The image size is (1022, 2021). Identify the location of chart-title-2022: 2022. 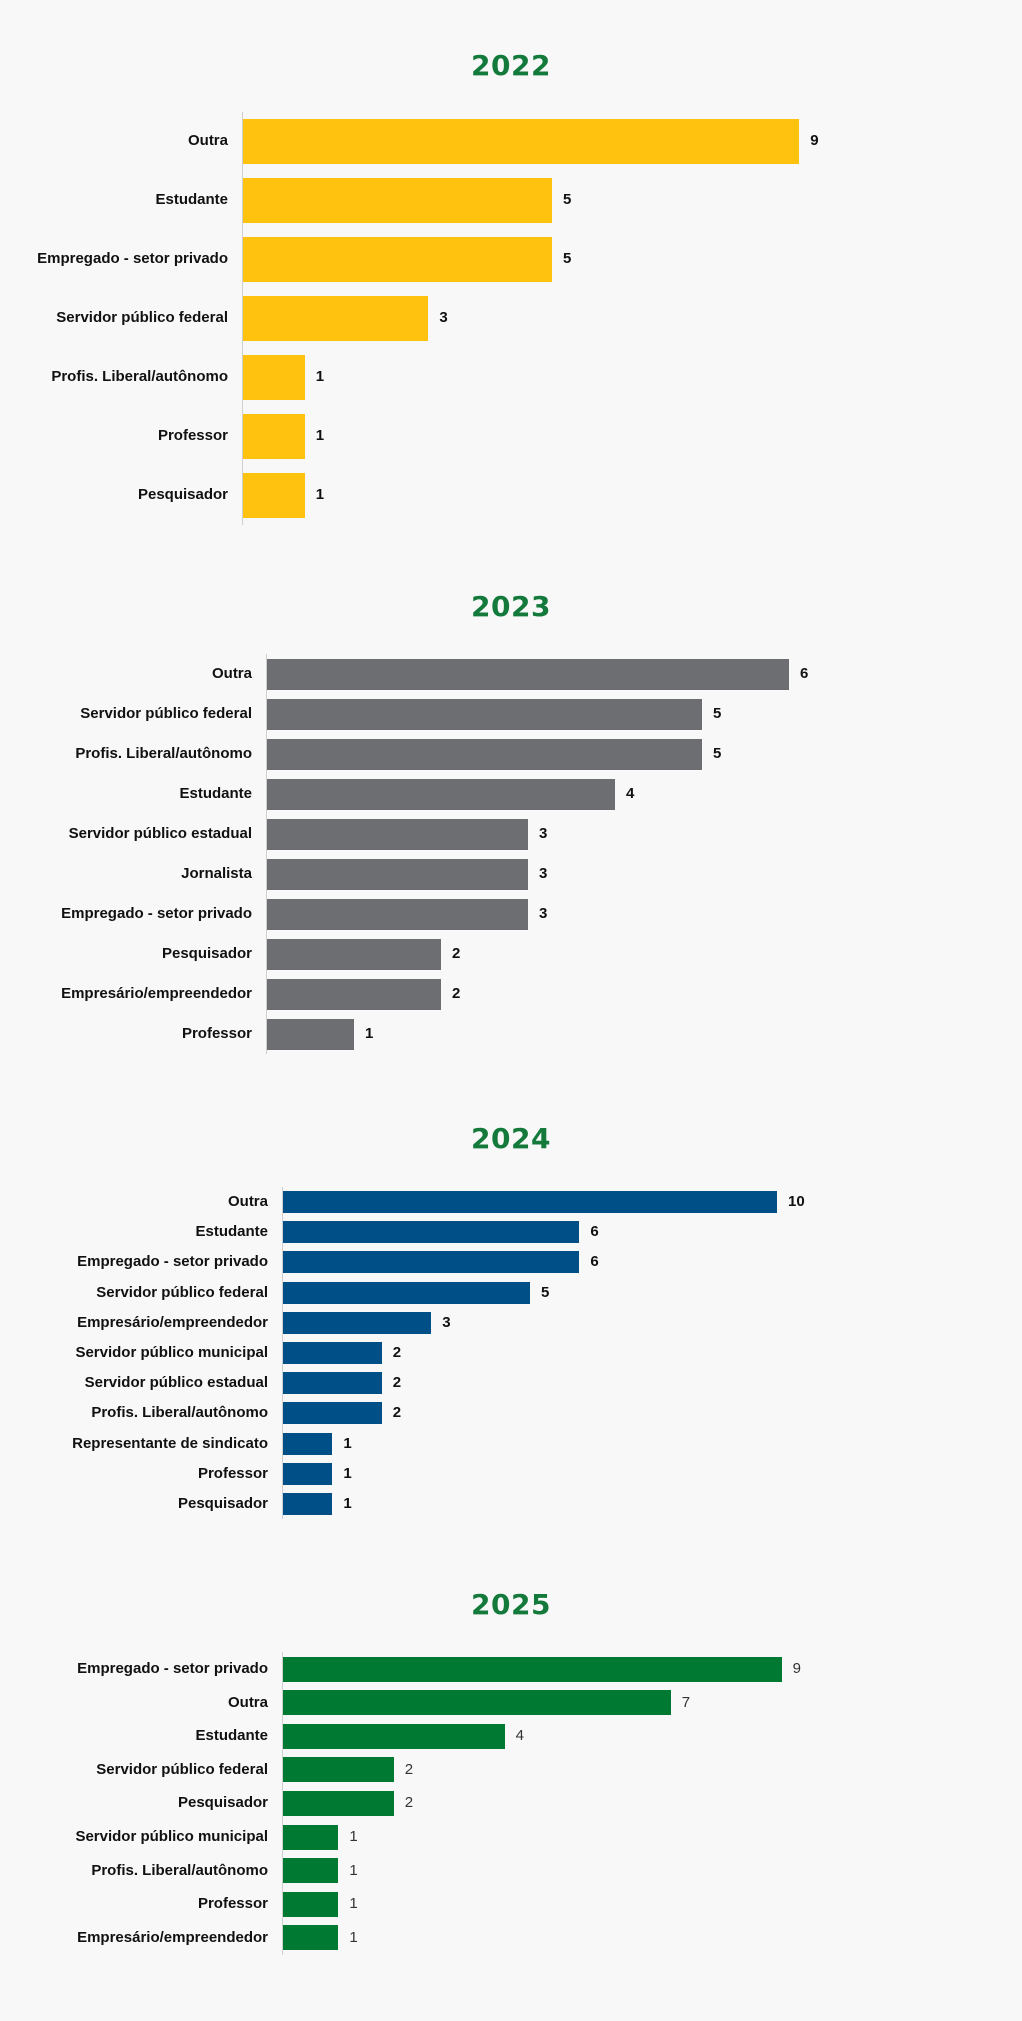
(511, 65).